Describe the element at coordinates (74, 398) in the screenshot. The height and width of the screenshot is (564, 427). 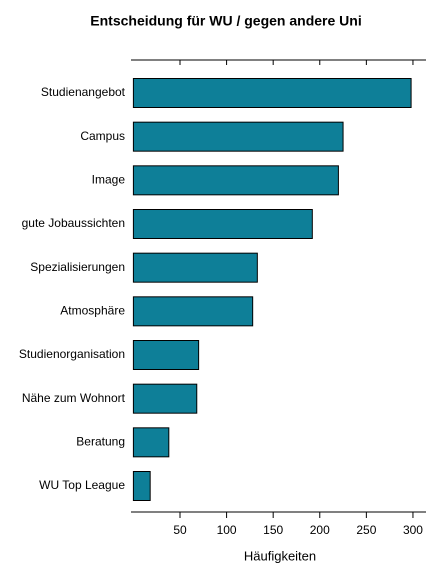
I see `y-tick-label: Nähe zum Wohnort` at that location.